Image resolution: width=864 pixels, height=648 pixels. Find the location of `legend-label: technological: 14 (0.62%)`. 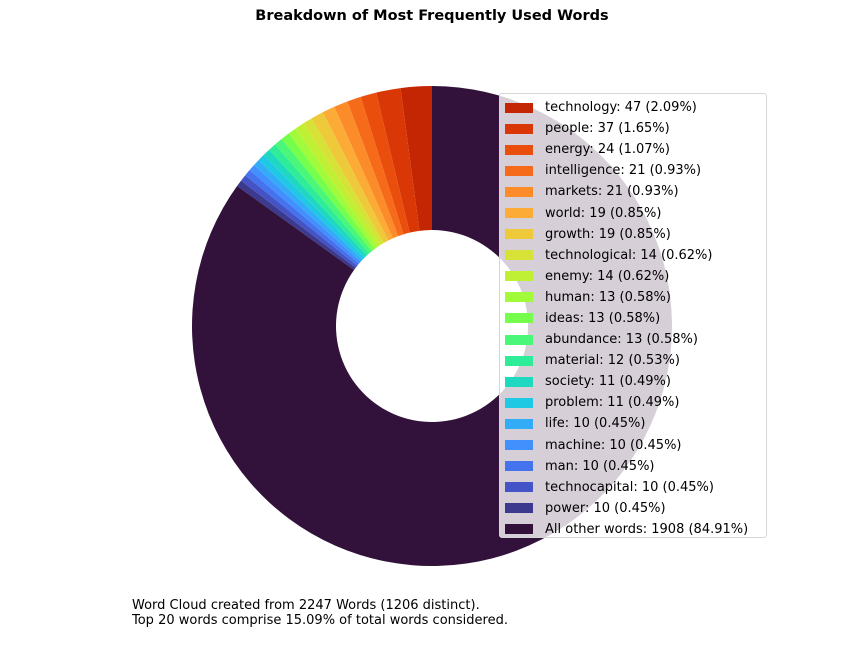

legend-label: technological: 14 (0.62%) is located at coordinates (629, 255).